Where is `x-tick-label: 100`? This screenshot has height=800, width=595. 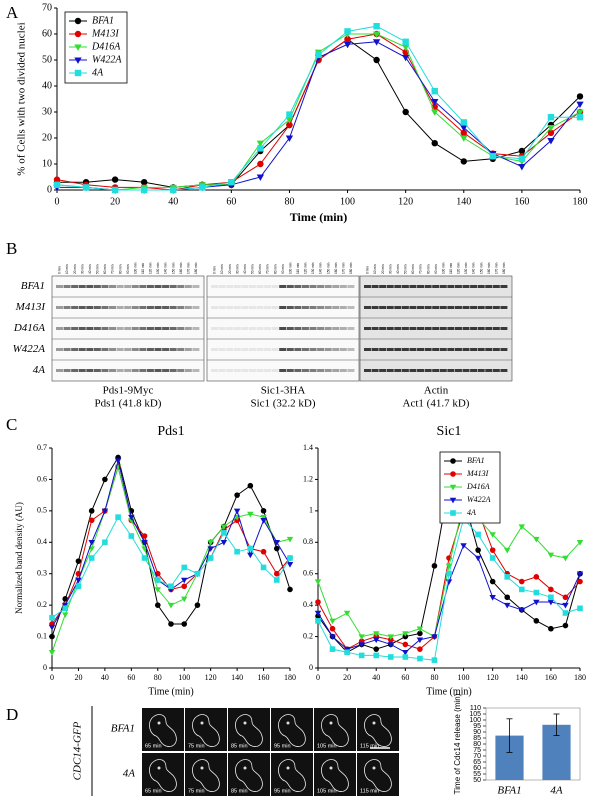
x-tick-label: 100 is located at coordinates (347, 201).